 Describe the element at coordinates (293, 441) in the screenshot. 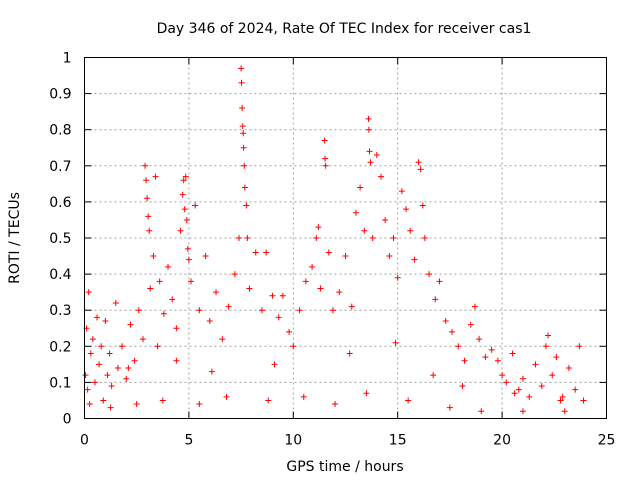

I see `x-tick-label: 10` at that location.